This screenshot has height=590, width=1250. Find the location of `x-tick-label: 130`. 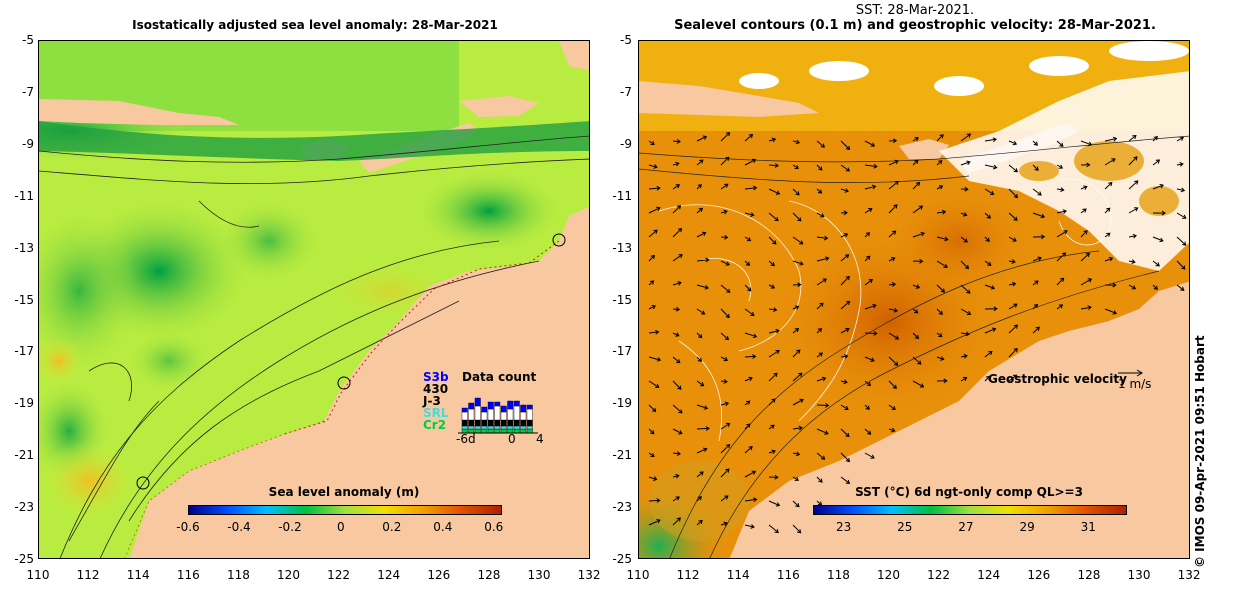

x-tick-label: 130 is located at coordinates (1139, 575).